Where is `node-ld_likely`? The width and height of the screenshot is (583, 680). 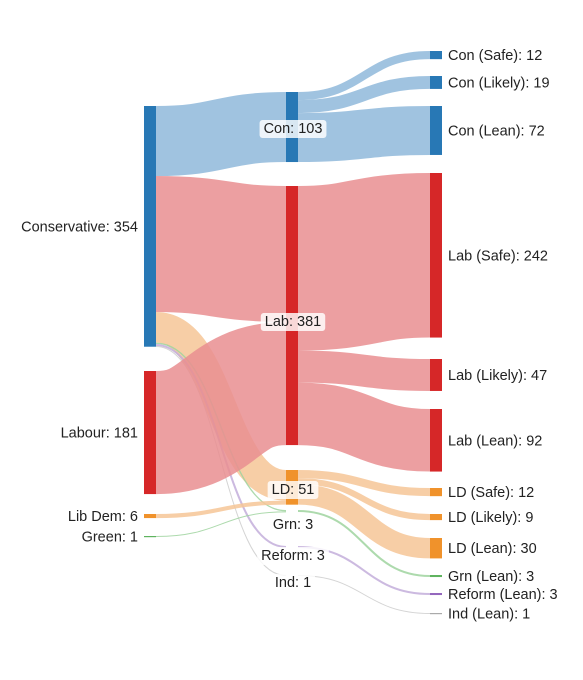 node-ld_likely is located at coordinates (436, 517).